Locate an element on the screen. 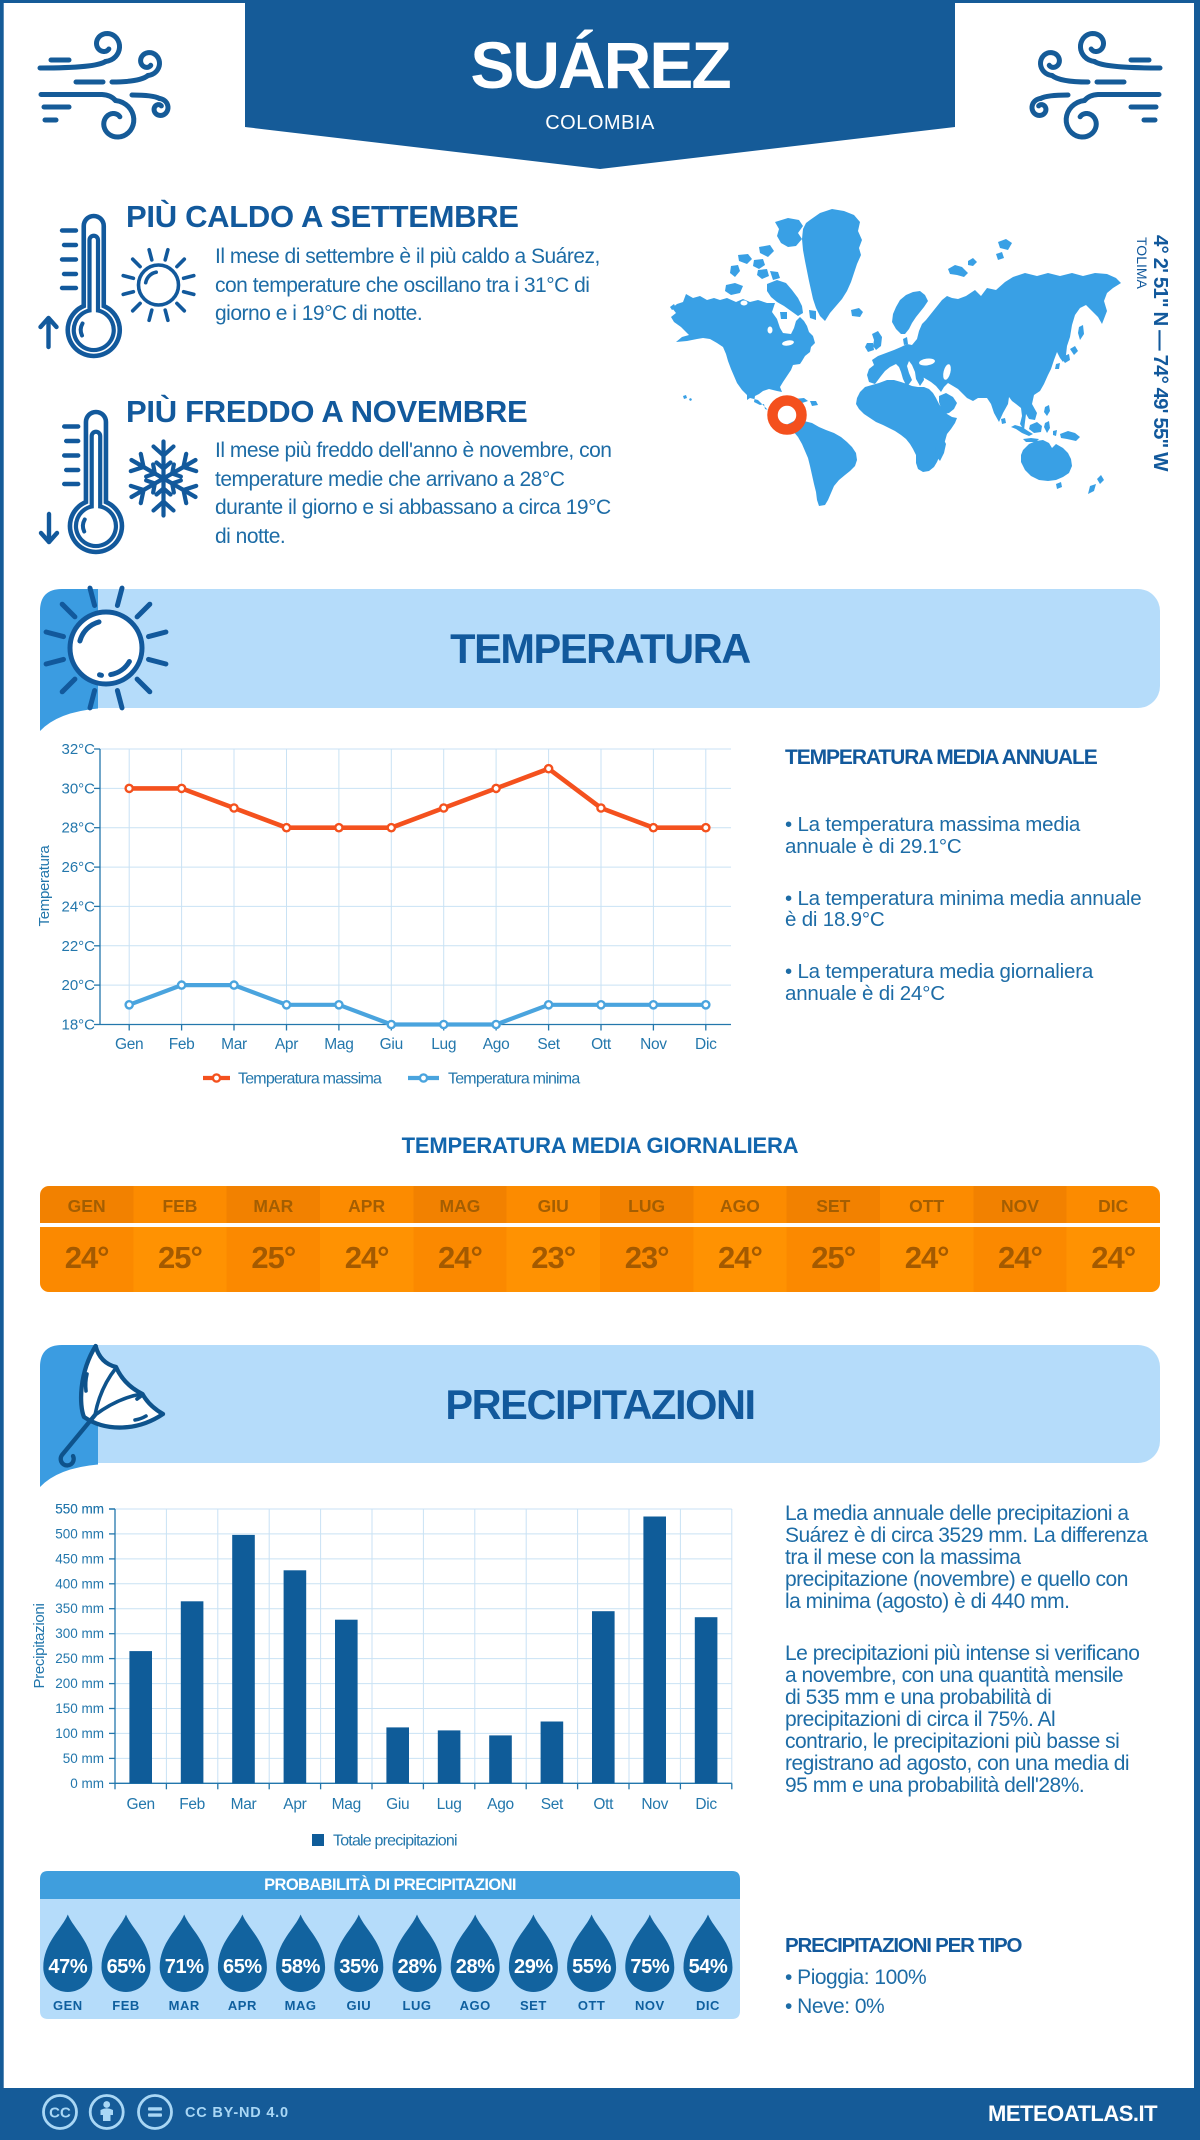  svg-text: Temperatura massima is located at coordinates (310, 1079).